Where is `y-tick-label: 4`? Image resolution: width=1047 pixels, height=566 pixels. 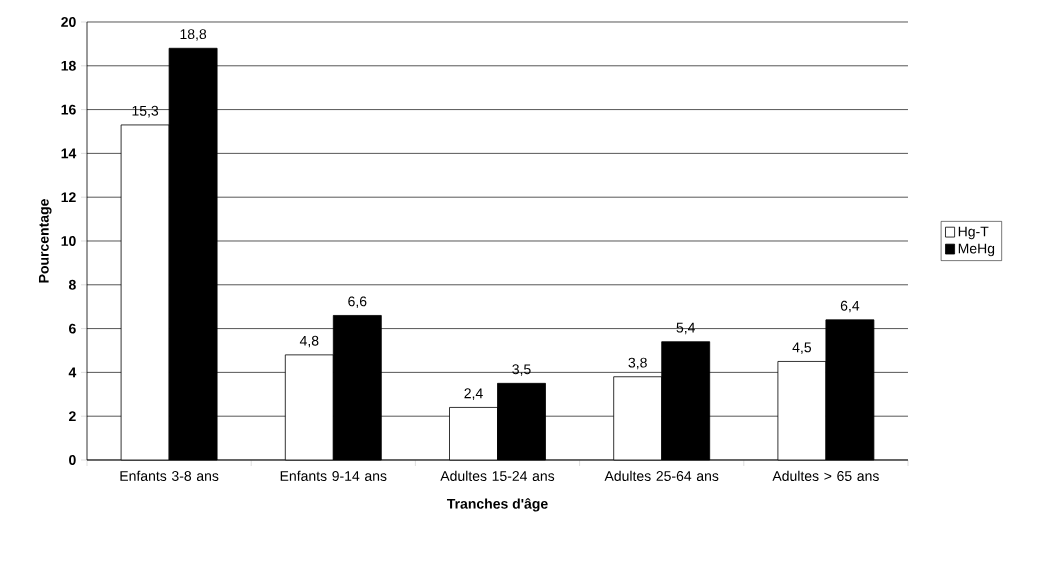 y-tick-label: 4 is located at coordinates (72, 372).